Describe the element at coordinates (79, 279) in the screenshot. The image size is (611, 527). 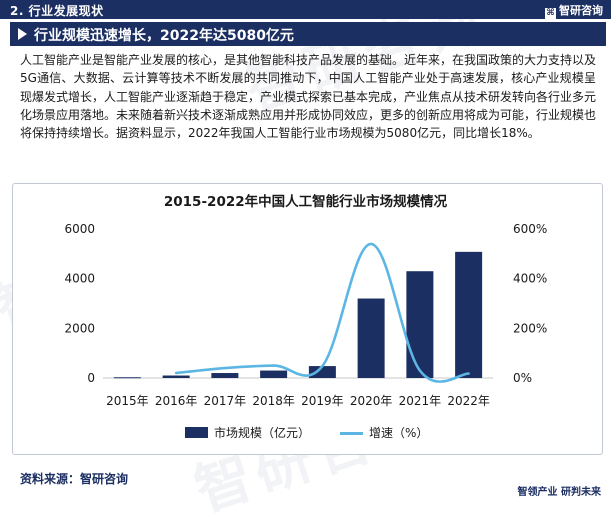
I see `y-left-tick-label: 4000` at that location.